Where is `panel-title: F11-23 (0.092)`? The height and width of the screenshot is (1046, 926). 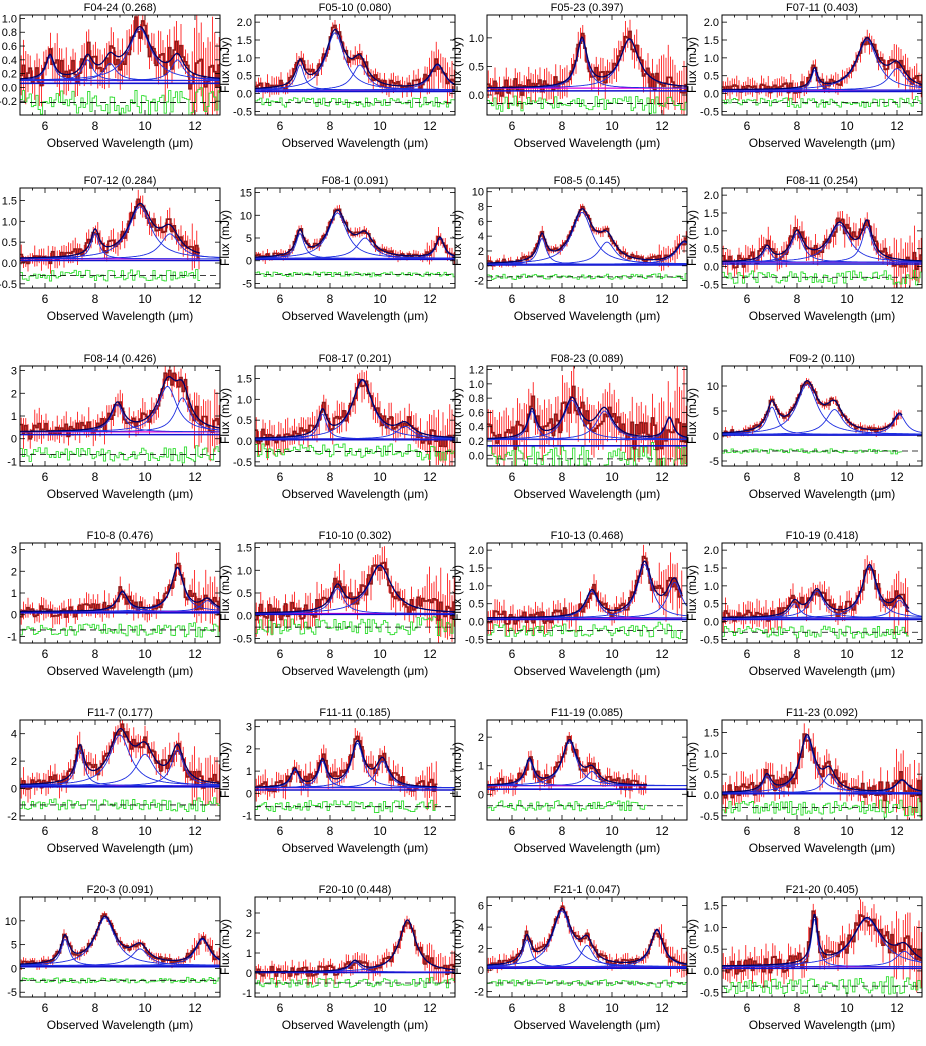
panel-title: F11-23 (0.092) is located at coordinates (822, 713).